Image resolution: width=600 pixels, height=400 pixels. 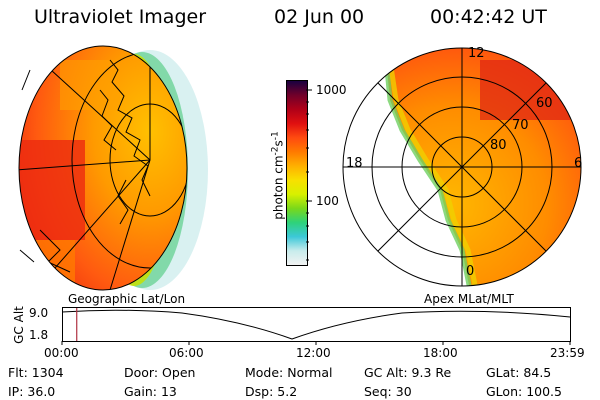 I want to click on info-door: Door: Open, so click(x=160, y=372).